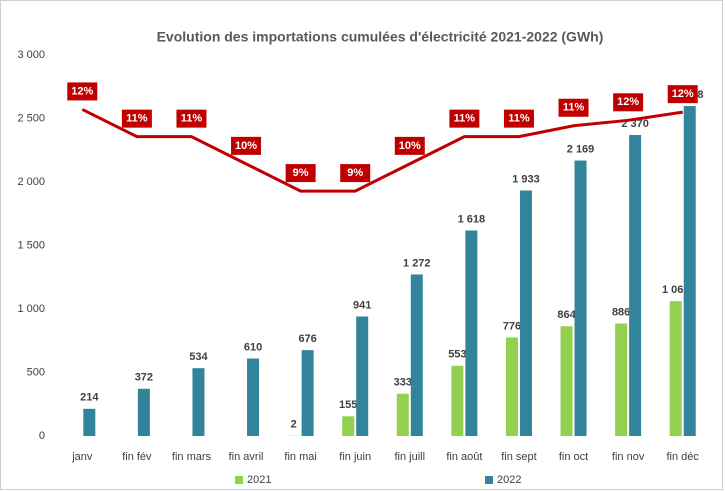 The height and width of the screenshot is (491, 725). Describe the element at coordinates (144, 378) in the screenshot. I see `bar-label: 372` at that location.